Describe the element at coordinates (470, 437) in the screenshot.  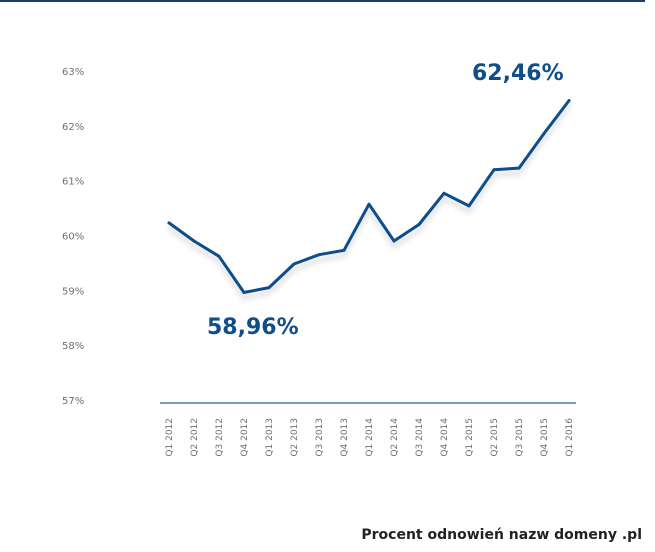
I see `x-tick-label: Q1 2015` at that location.